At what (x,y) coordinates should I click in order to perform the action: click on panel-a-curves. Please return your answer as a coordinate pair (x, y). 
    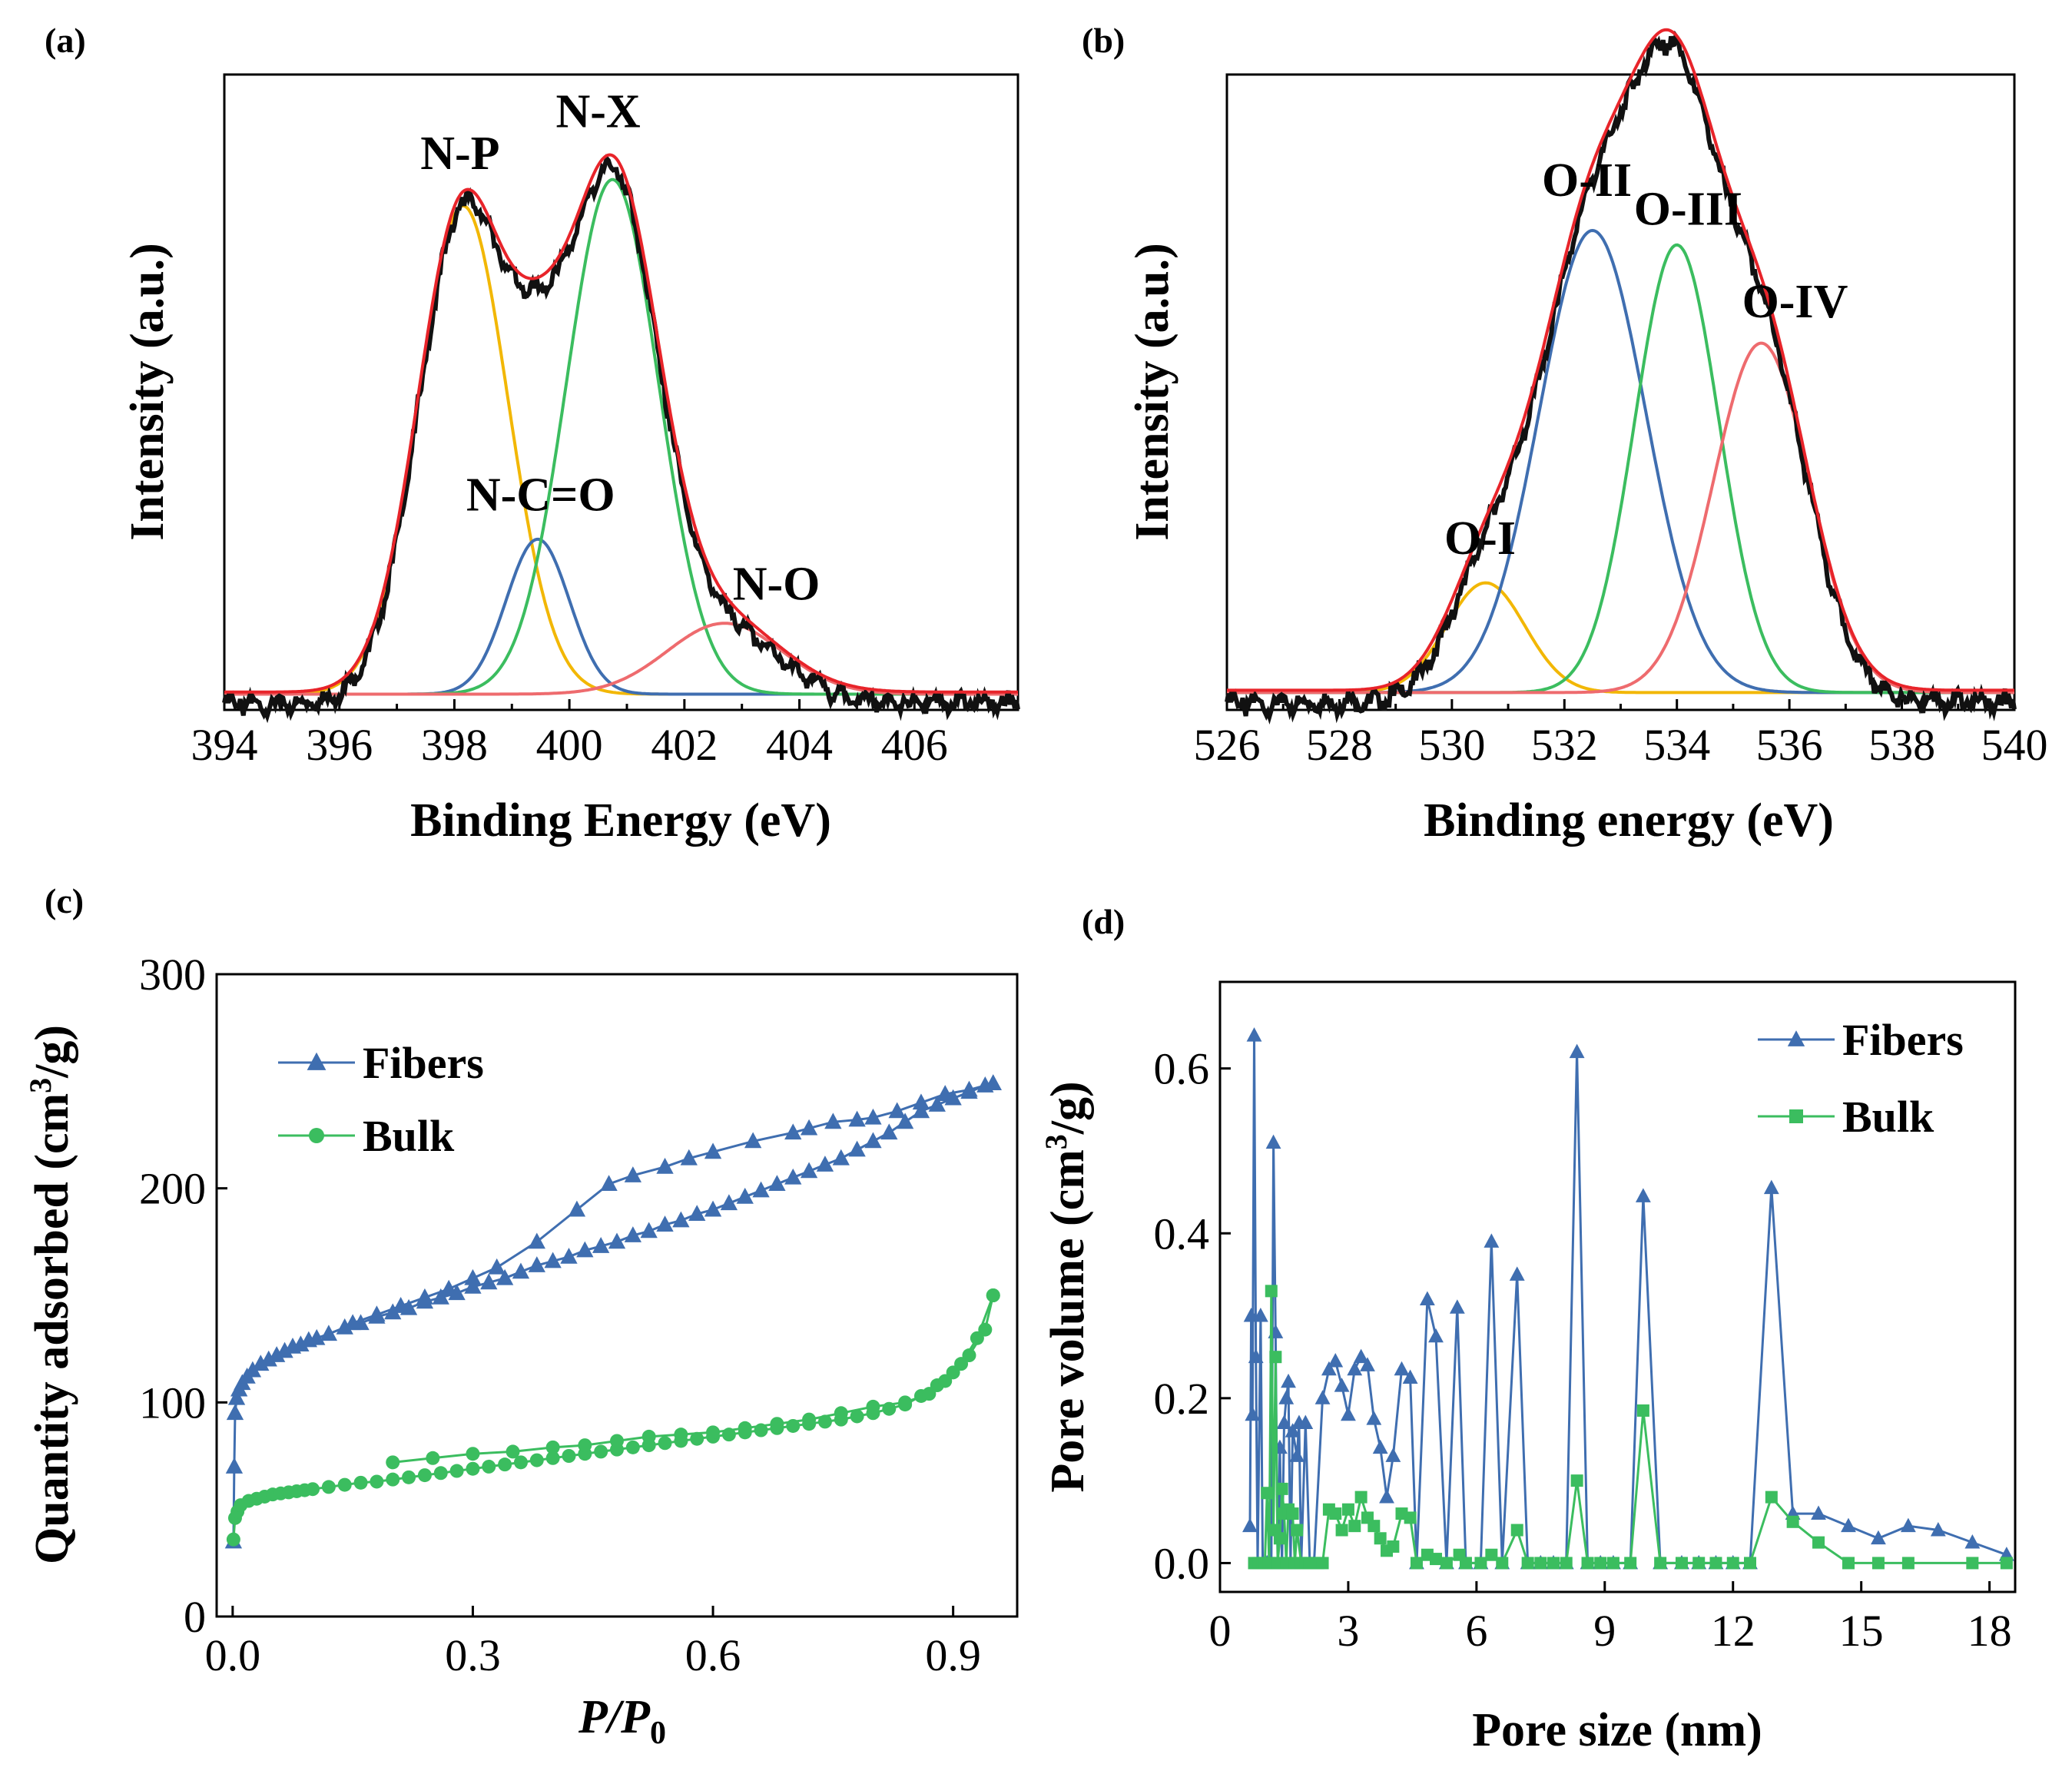
    Looking at the image, I should click on (621, 438).